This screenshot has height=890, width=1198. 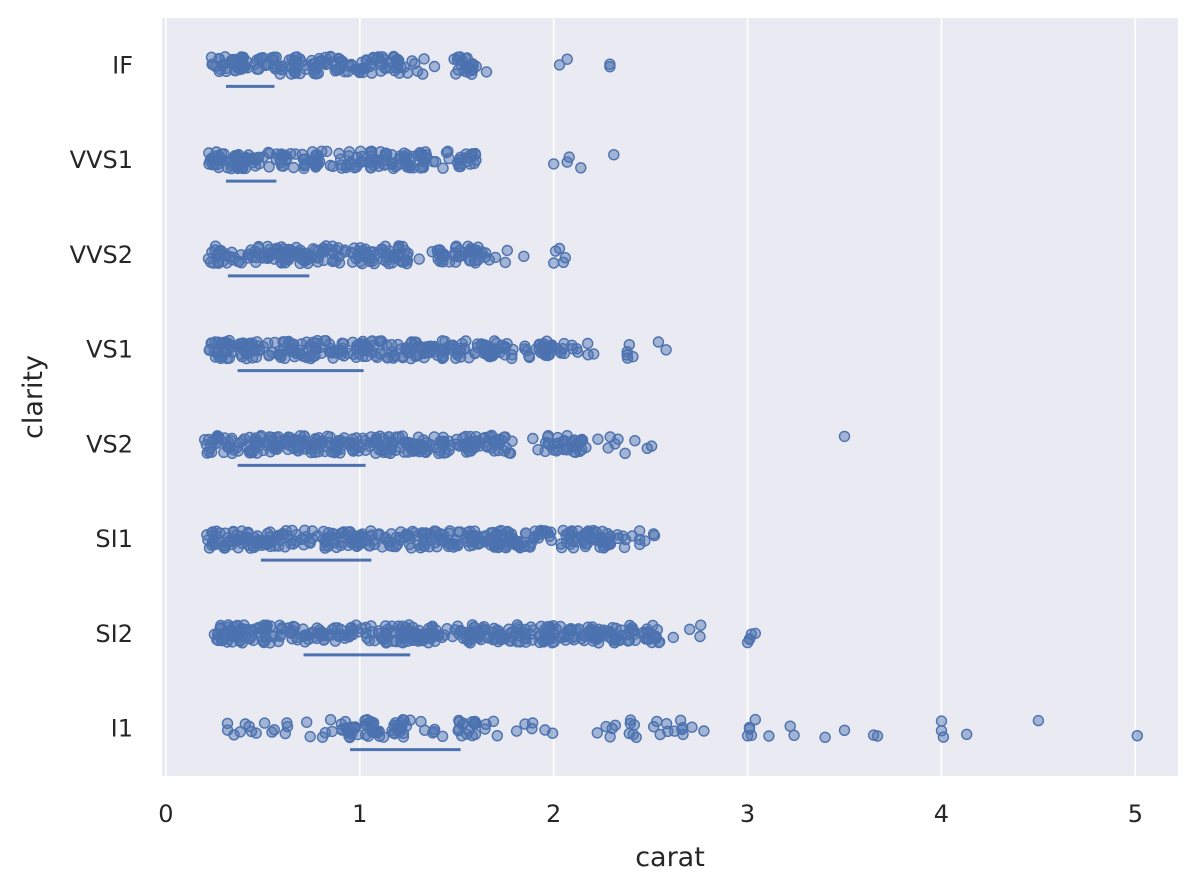 I want to click on y-tick-label-si2: SI2, so click(x=114, y=634).